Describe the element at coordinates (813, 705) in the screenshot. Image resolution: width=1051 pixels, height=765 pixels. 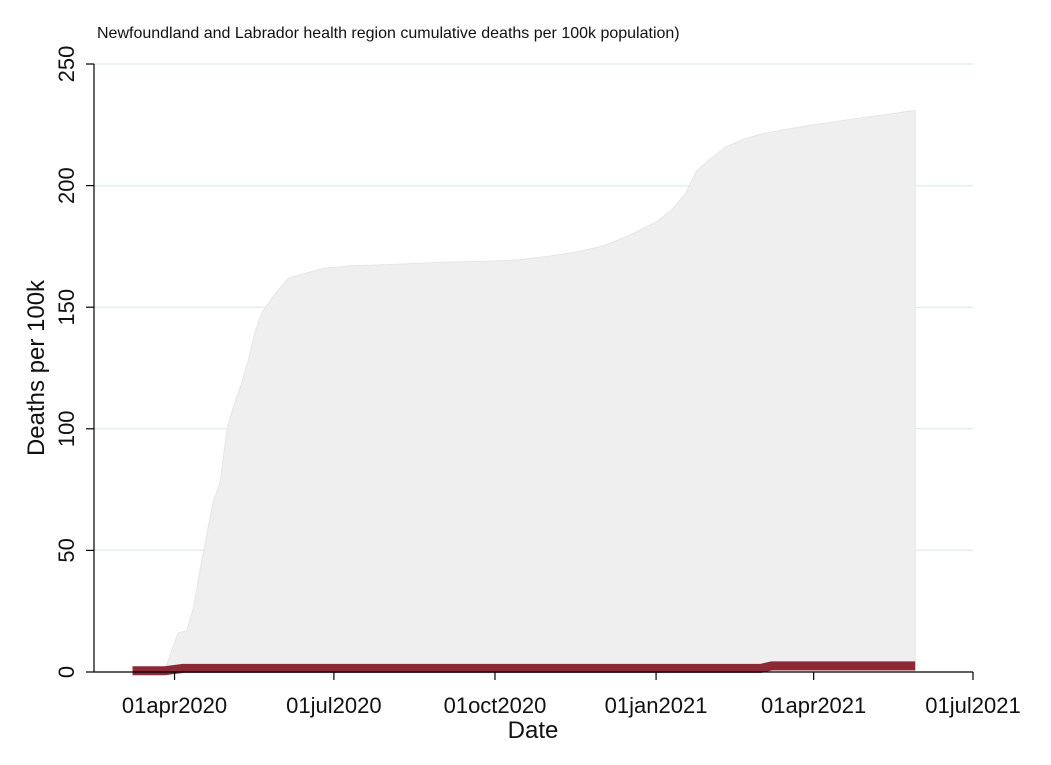
I see `x-tick-label: 01apr2021` at that location.